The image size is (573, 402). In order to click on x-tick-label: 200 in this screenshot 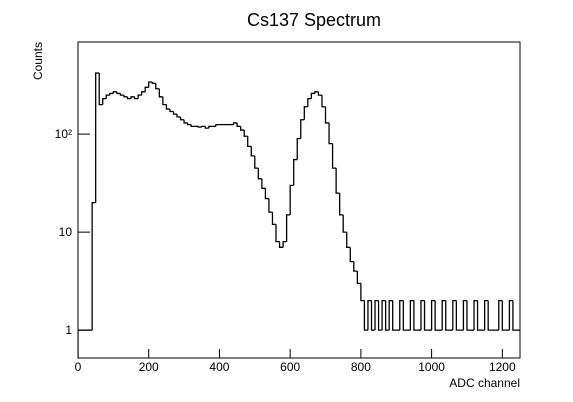, I will do `click(149, 367)`.